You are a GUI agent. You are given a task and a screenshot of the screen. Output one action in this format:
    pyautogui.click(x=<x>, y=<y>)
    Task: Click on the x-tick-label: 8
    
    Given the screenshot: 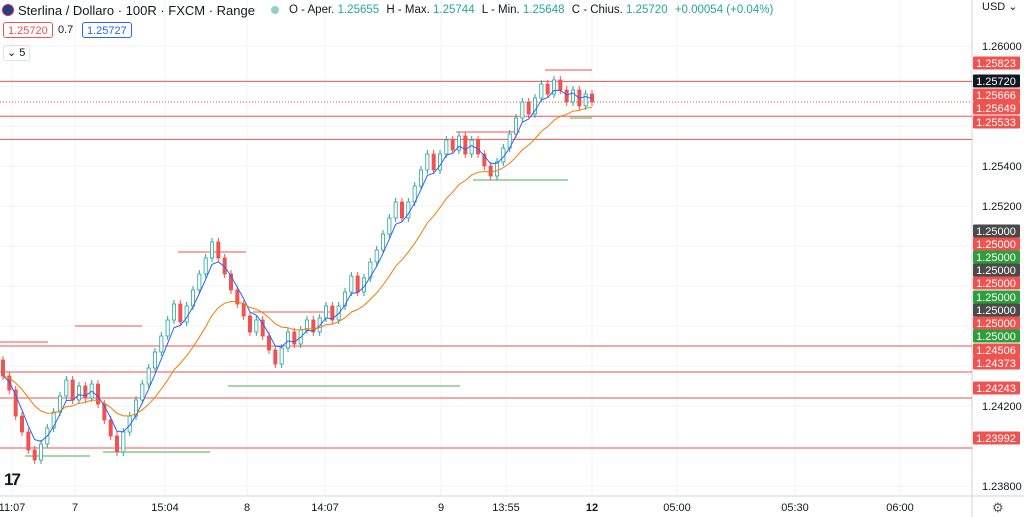 What is the action you would take?
    pyautogui.click(x=247, y=508)
    